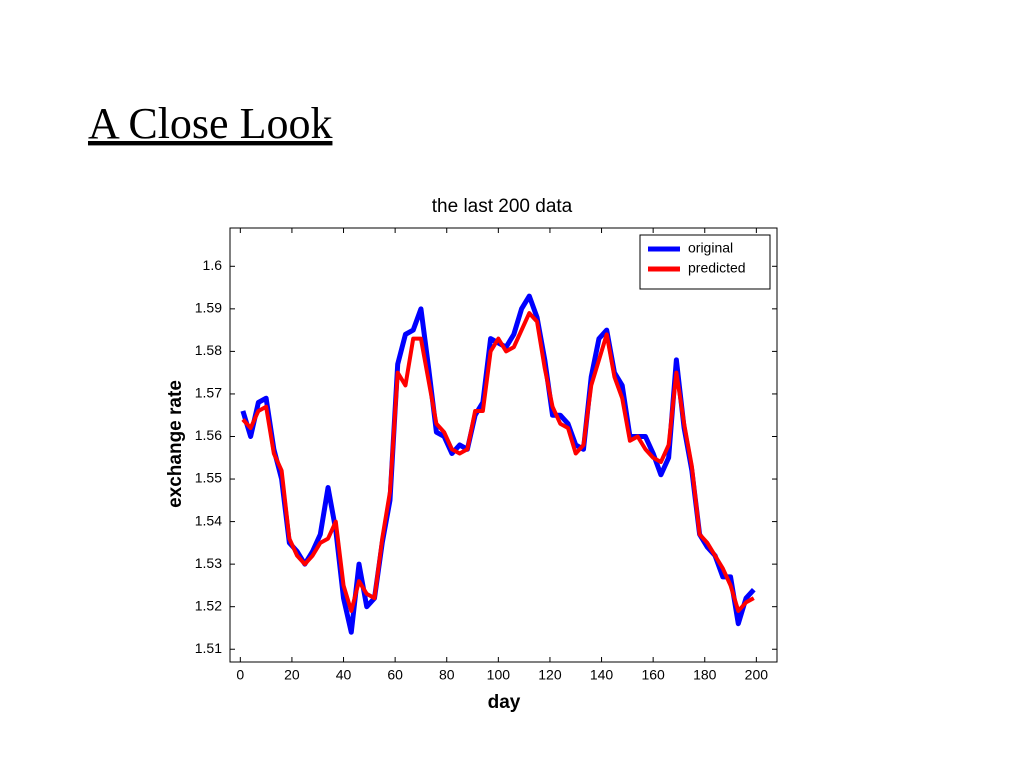 The width and height of the screenshot is (1024, 768). Describe the element at coordinates (395, 675) in the screenshot. I see `x-tick-label: 60` at that location.